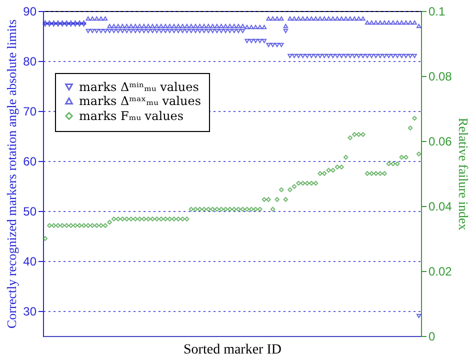 This screenshot has height=361, width=474. Describe the element at coordinates (432, 337) in the screenshot. I see `y2-tick-label: 0` at that location.